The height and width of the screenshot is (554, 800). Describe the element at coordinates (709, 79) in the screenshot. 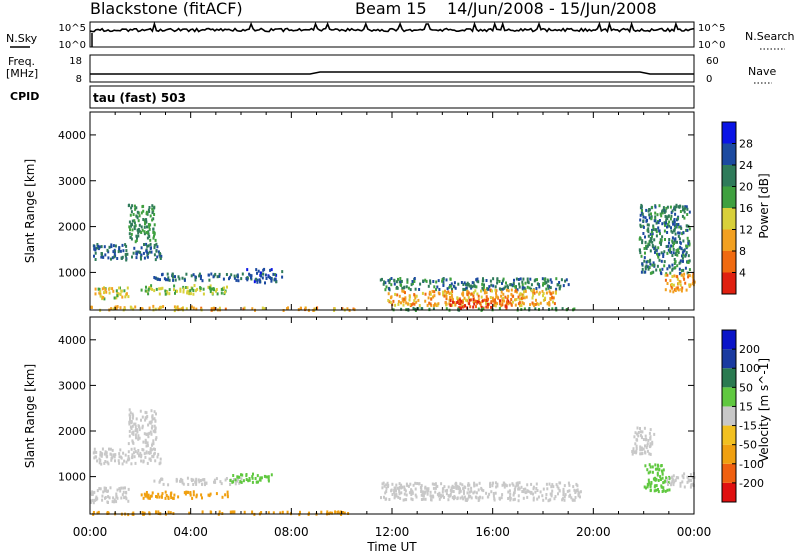

I see `nave-tick-bottom: 0` at that location.